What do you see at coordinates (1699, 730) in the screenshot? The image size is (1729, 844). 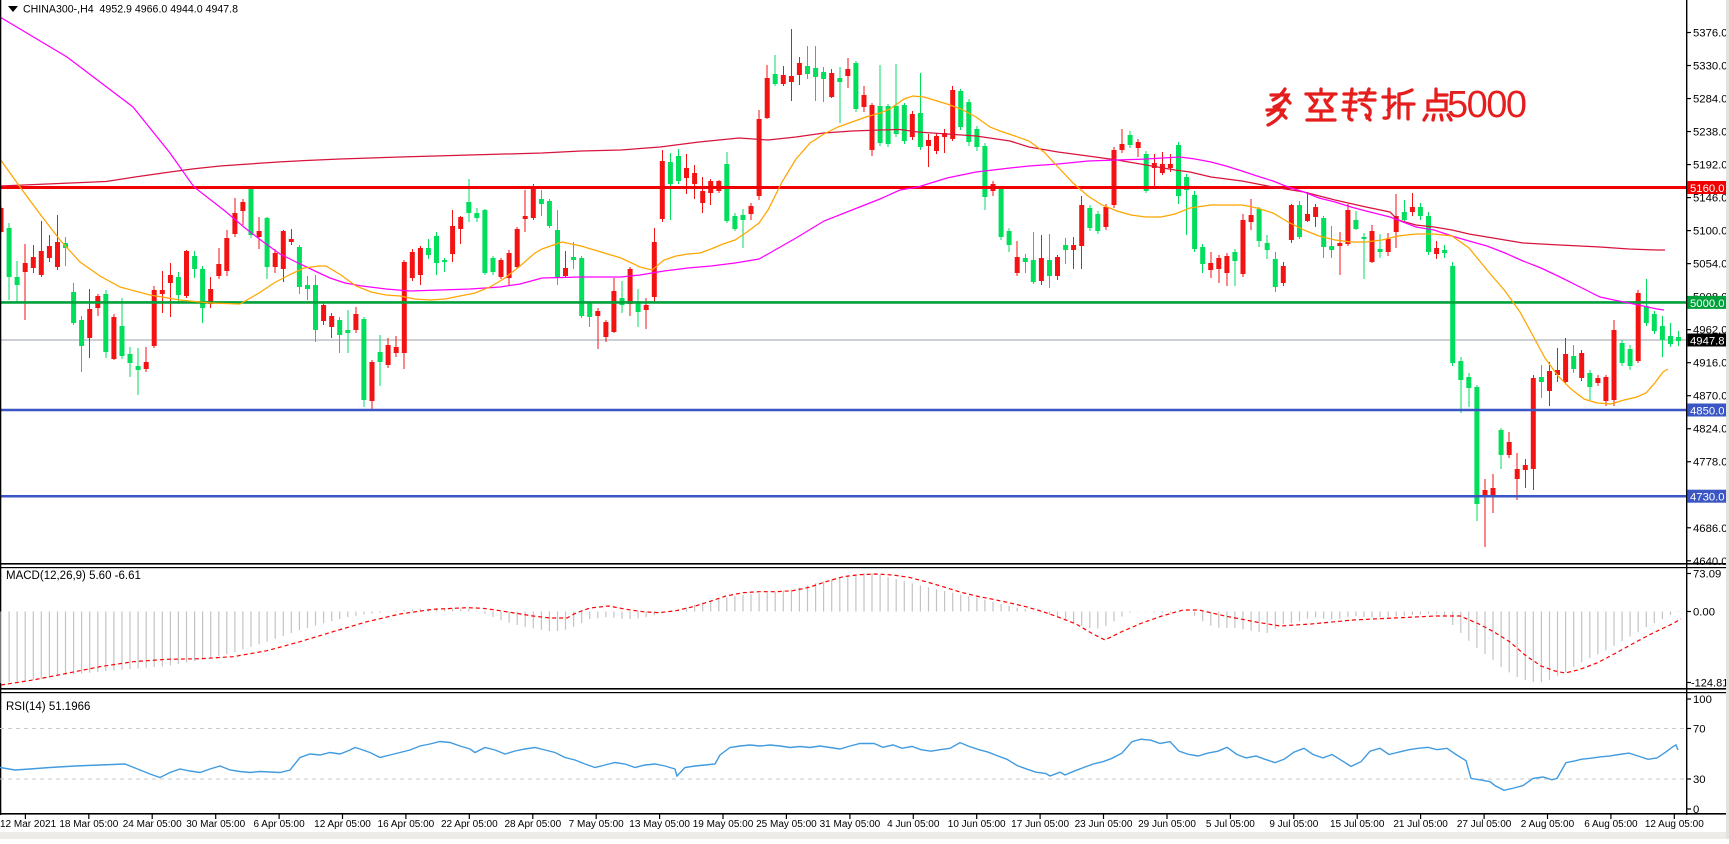 I see `svg-text: 70` at bounding box center [1699, 730].